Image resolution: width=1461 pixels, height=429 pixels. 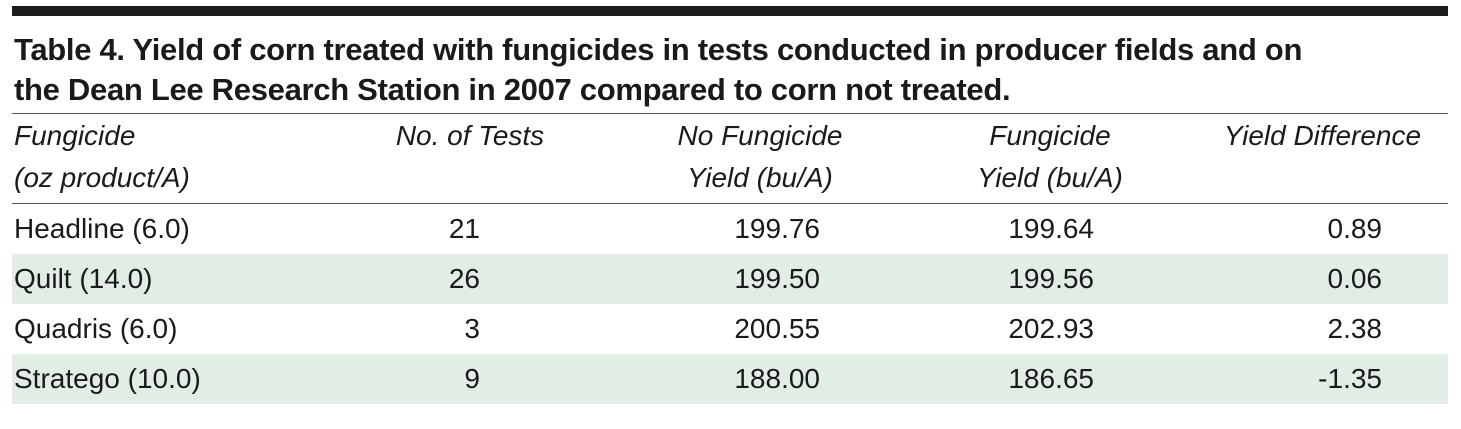 I want to click on header-fungicide-yield: Fungicide Yield (bu/A), so click(x=1050, y=157).